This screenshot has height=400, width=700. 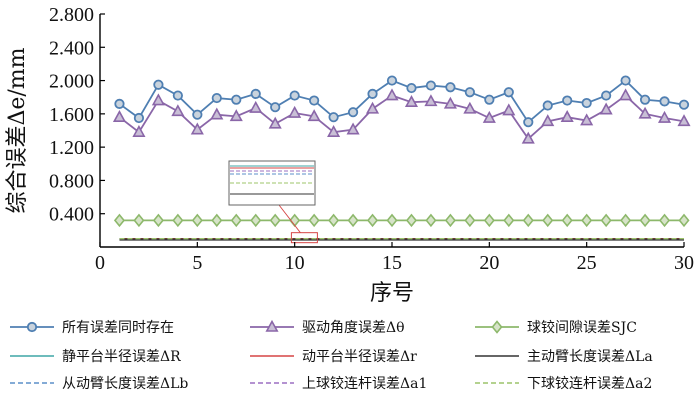 I want to click on y-tick-label: 2.400, so click(x=71, y=48).